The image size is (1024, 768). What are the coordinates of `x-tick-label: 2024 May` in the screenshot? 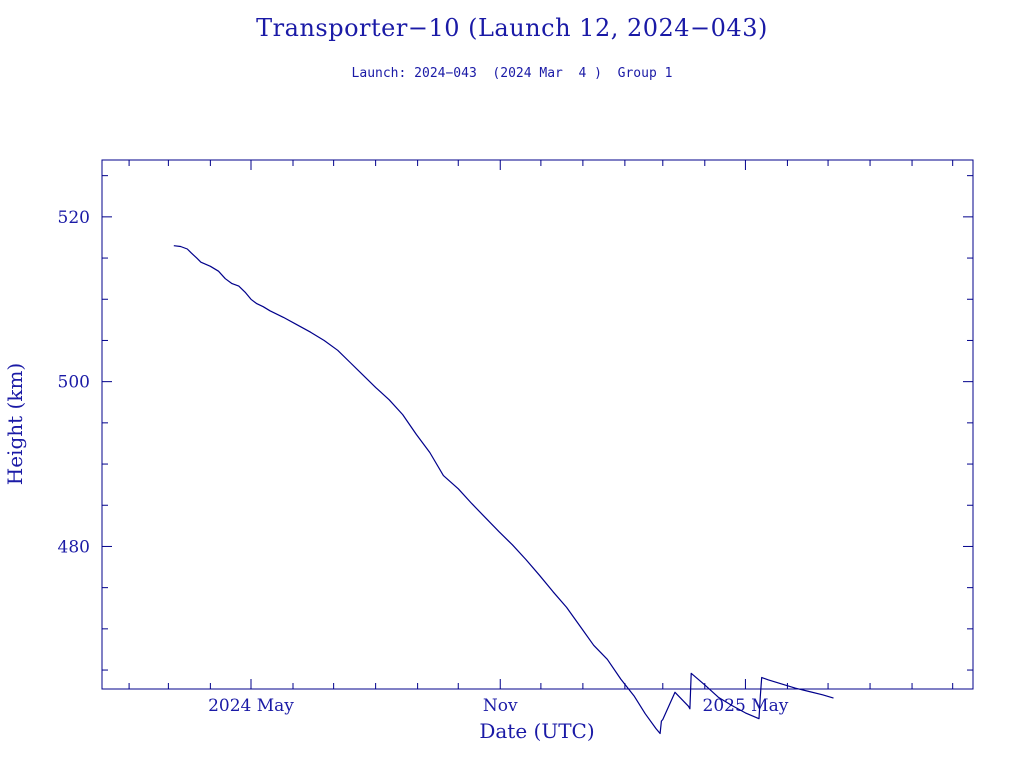 It's located at (251, 706).